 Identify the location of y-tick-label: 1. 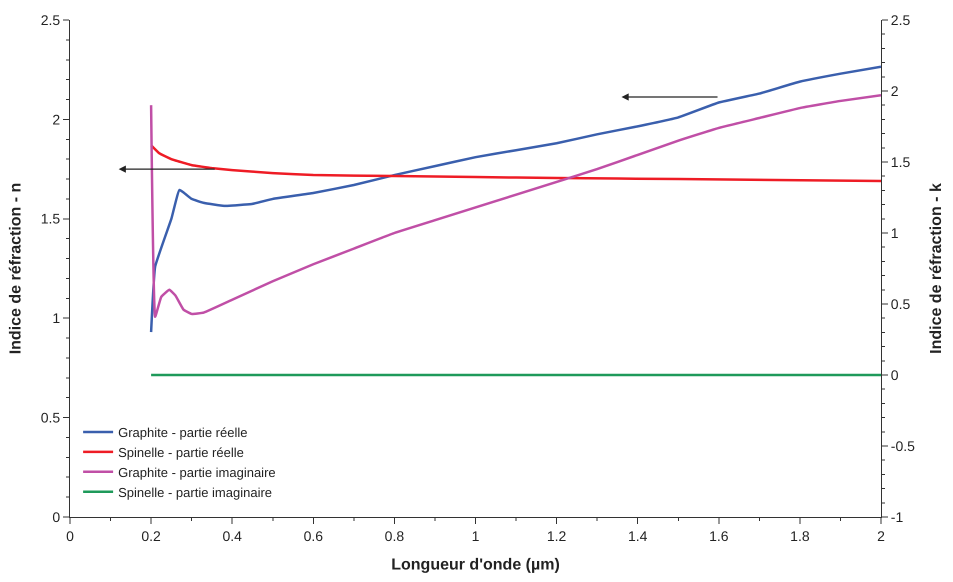
(56, 318).